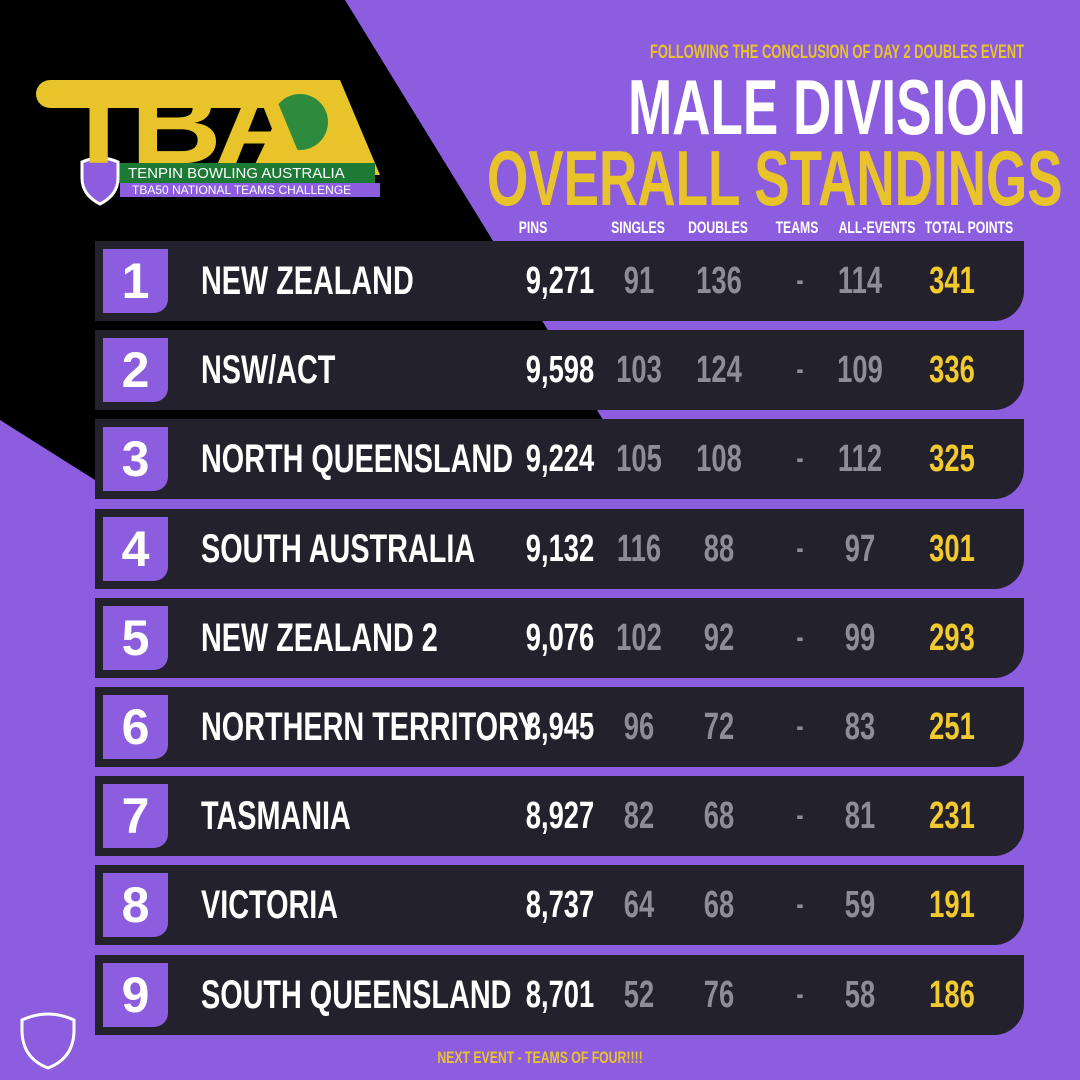 This screenshot has height=1080, width=1080. I want to click on table-cell: 336, so click(952, 370).